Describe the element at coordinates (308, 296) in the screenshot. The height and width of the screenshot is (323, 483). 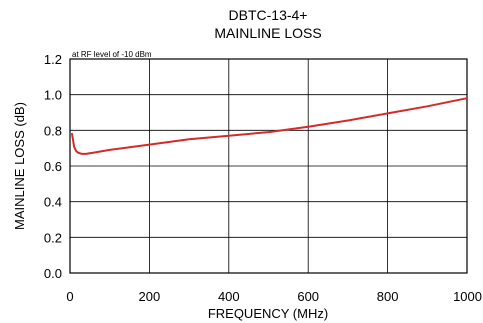
I see `x-tick-label: 600` at that location.